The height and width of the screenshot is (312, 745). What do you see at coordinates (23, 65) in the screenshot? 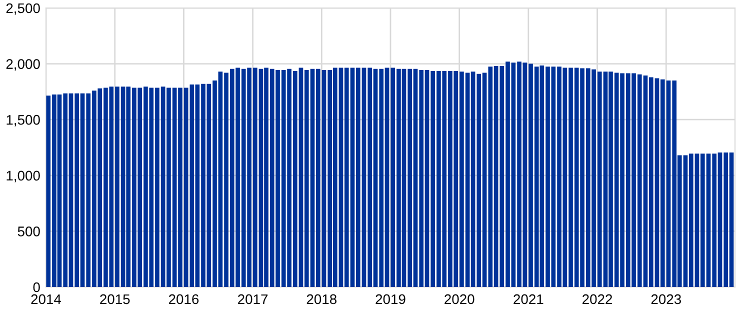
I see `y-tick-label: 2,000` at bounding box center [23, 65].